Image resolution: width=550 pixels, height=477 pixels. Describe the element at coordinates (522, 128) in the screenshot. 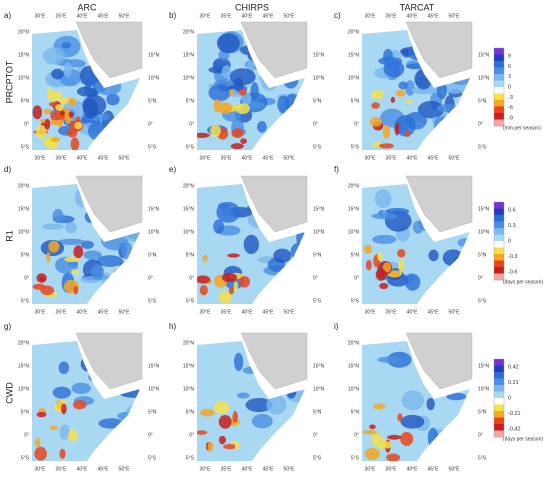

I see `colorbar-unit: (mm per season)` at that location.